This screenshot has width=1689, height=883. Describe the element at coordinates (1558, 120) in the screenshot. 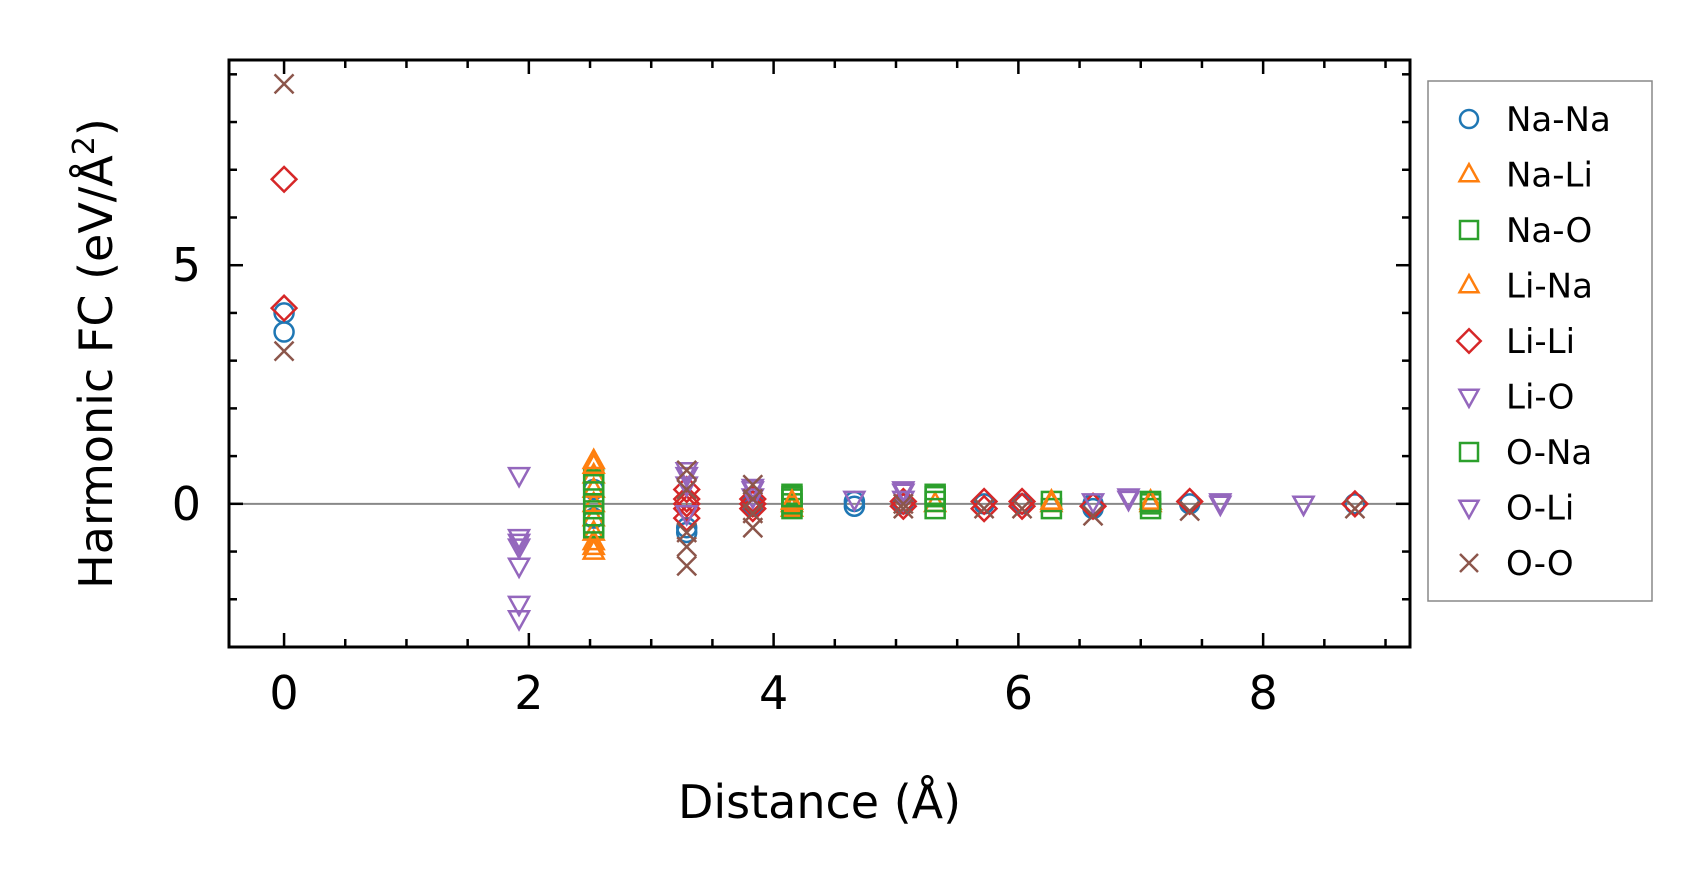

I see `legend-label: Na-Na` at that location.